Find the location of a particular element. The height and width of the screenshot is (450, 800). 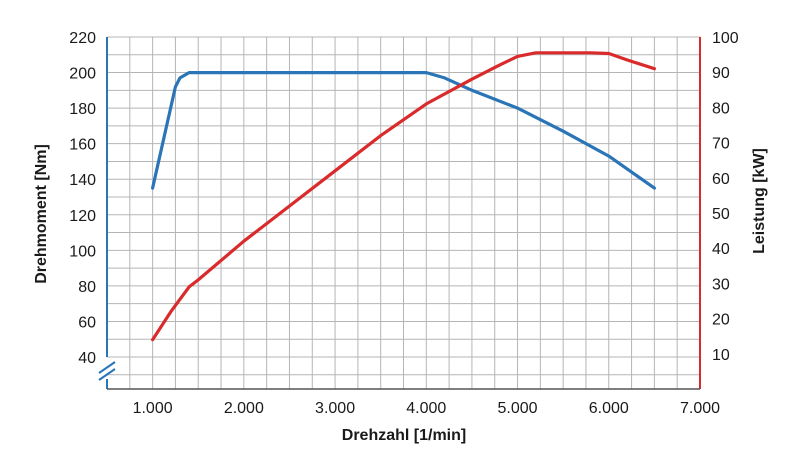

y-left-tick-label: 180 is located at coordinates (82, 109).